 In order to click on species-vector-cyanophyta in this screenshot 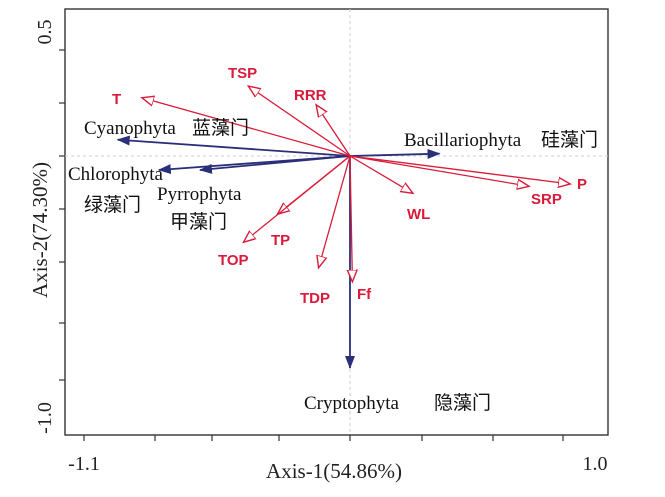, I will do `click(233, 146)`.